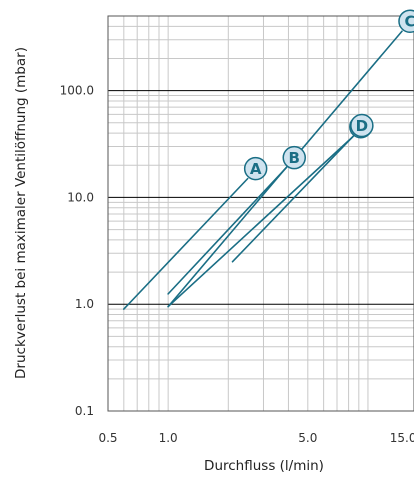 This screenshot has width=414, height=480. Describe the element at coordinates (80, 197) in the screenshot. I see `y-tick-label: 10.0` at that location.